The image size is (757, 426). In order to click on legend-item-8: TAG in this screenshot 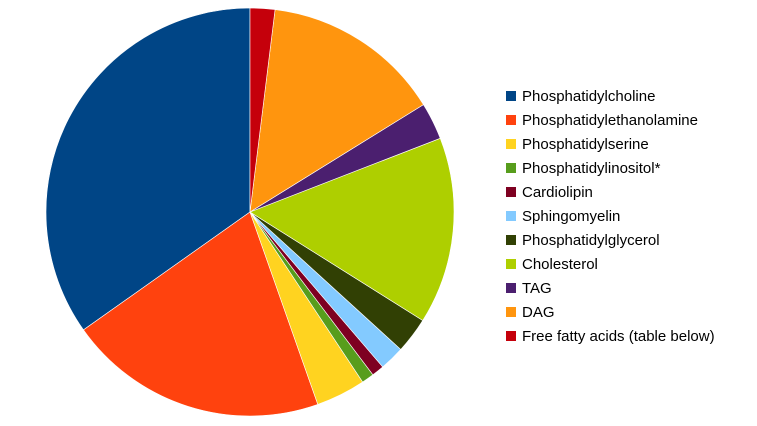, I will do `click(610, 288)`.